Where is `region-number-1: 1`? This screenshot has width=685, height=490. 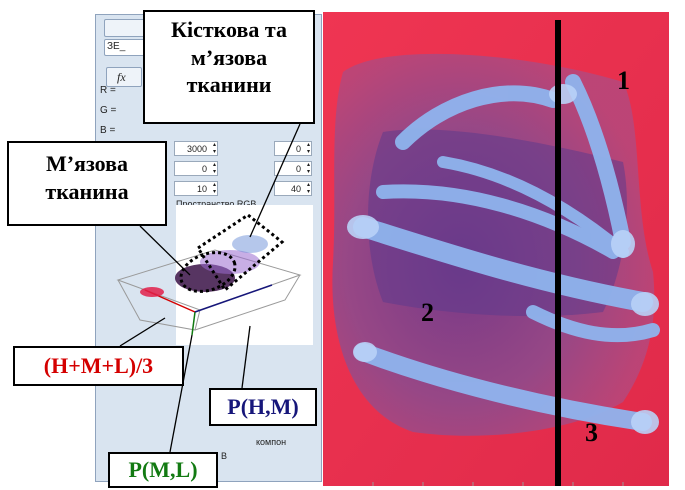
region-number-1: 1 is located at coordinates (623, 80).